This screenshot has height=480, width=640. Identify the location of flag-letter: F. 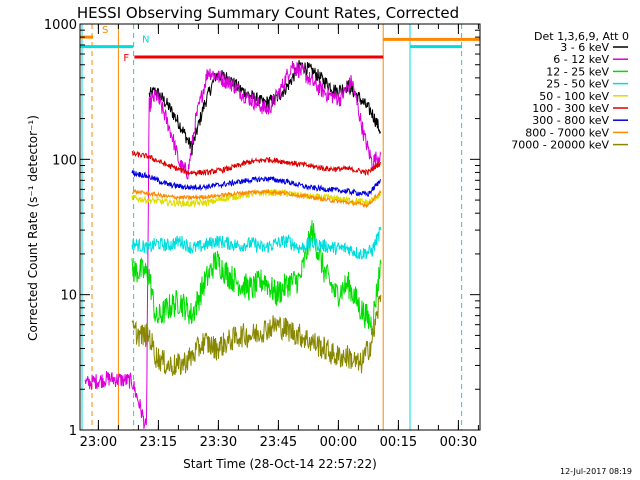
(126, 58).